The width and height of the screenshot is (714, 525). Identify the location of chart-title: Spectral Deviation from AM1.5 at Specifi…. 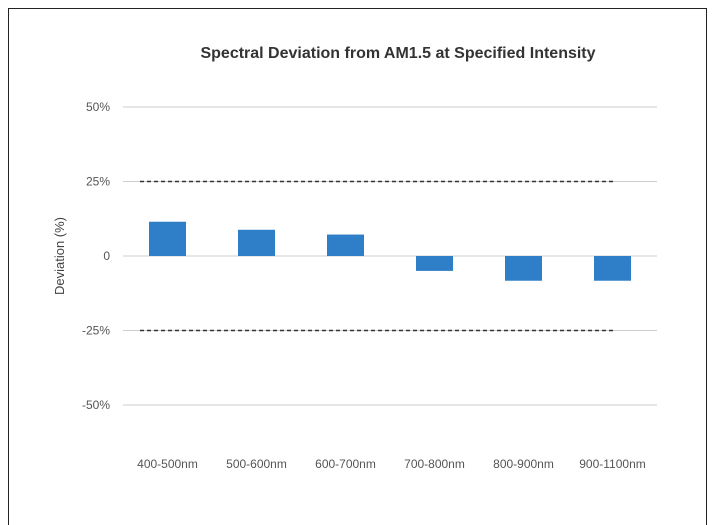
(397, 53).